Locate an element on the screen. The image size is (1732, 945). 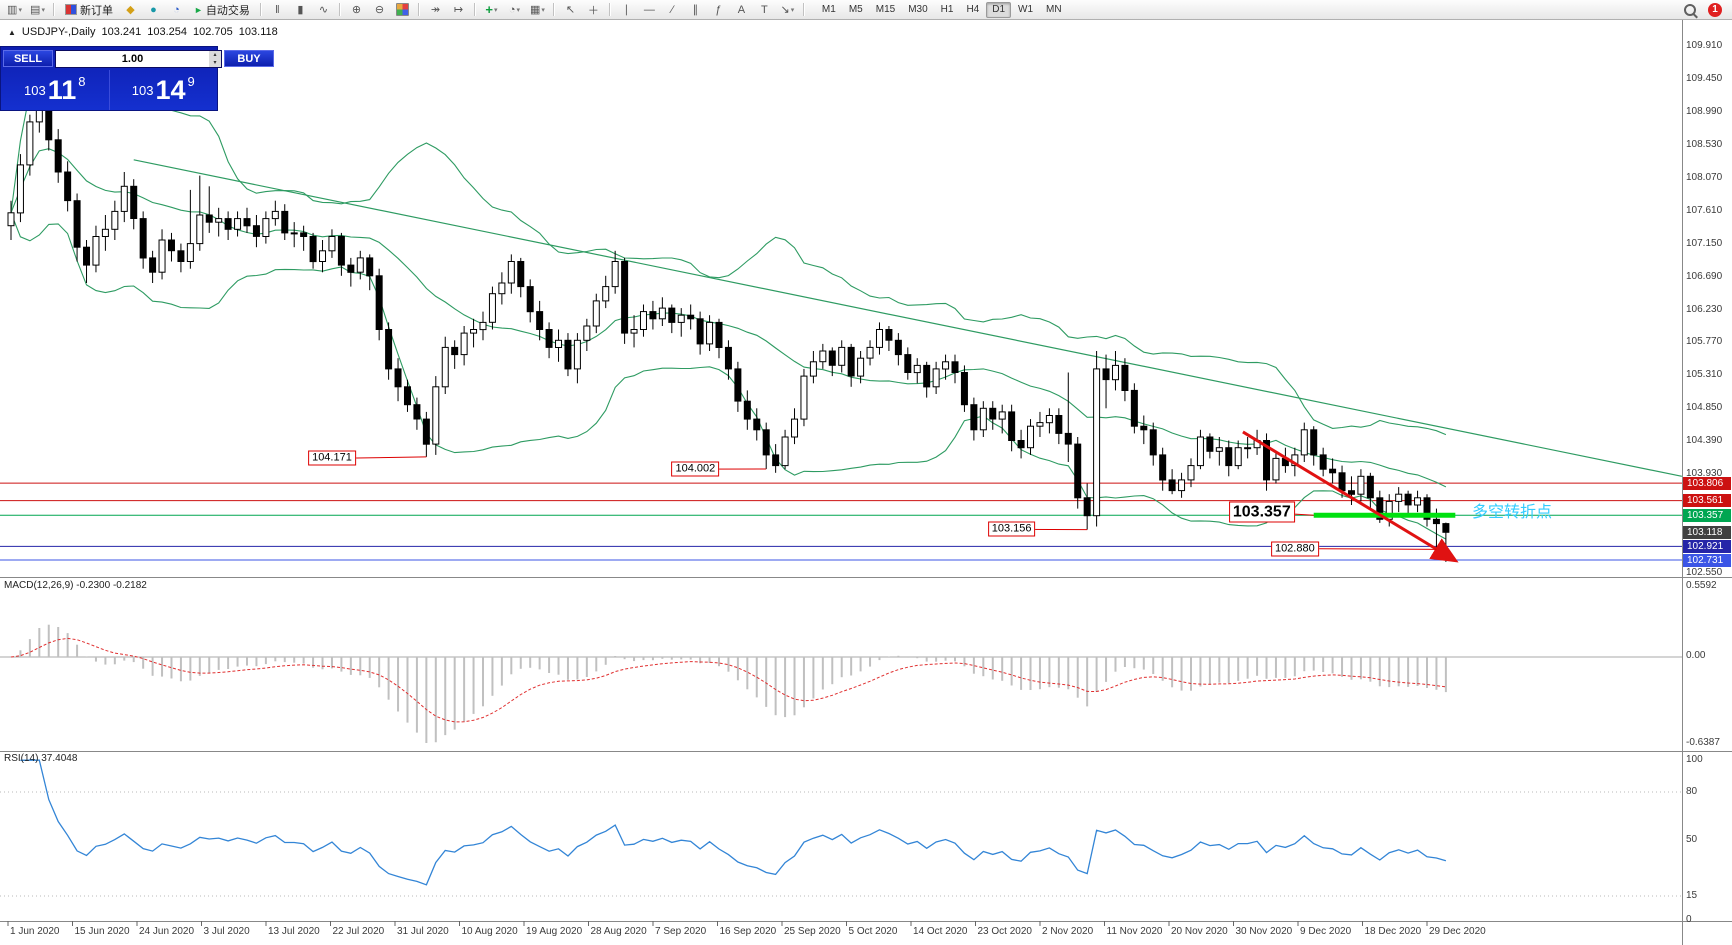
time-axis-label: 1 Jun 2020 is located at coordinates (35, 931).